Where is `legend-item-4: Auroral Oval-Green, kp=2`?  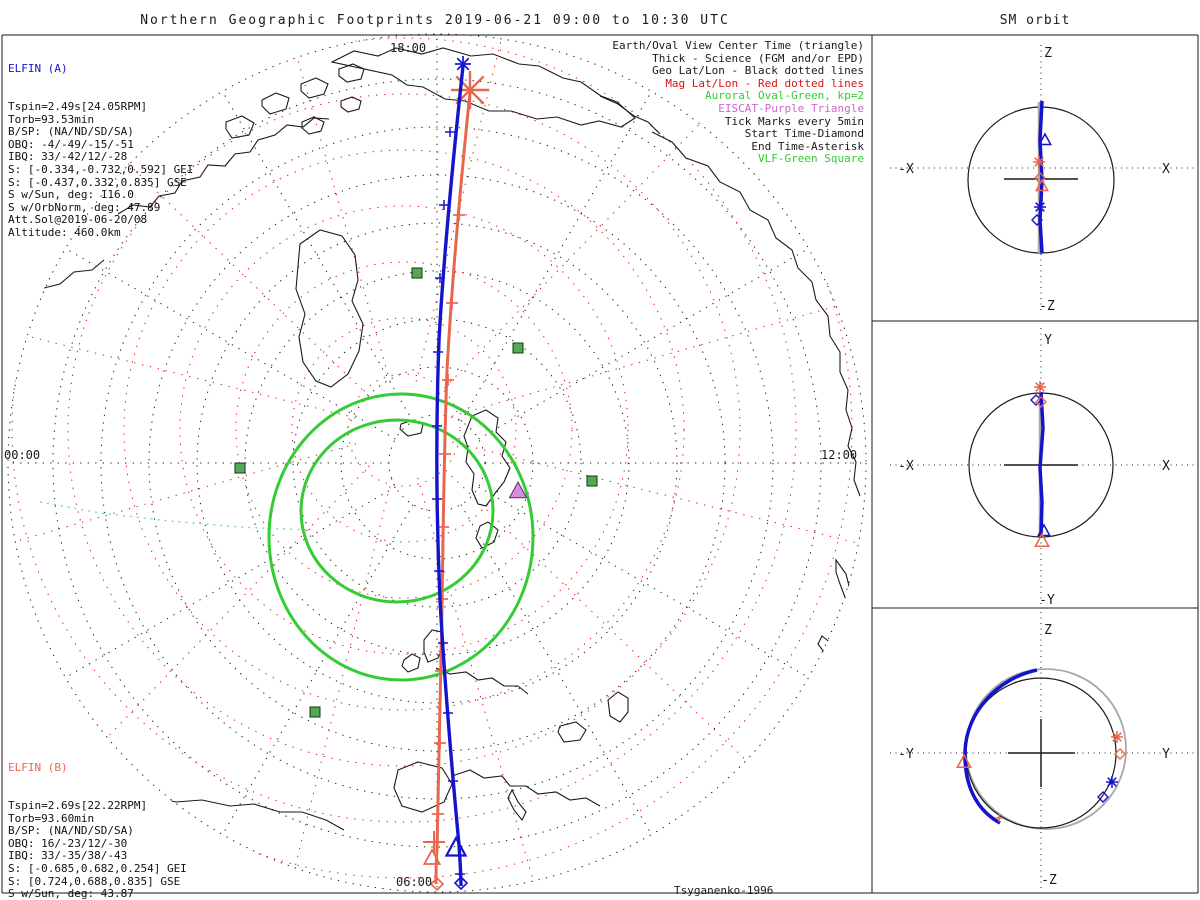
legend-item-4: Auroral Oval-Green, kp=2 is located at coordinates (784, 96).